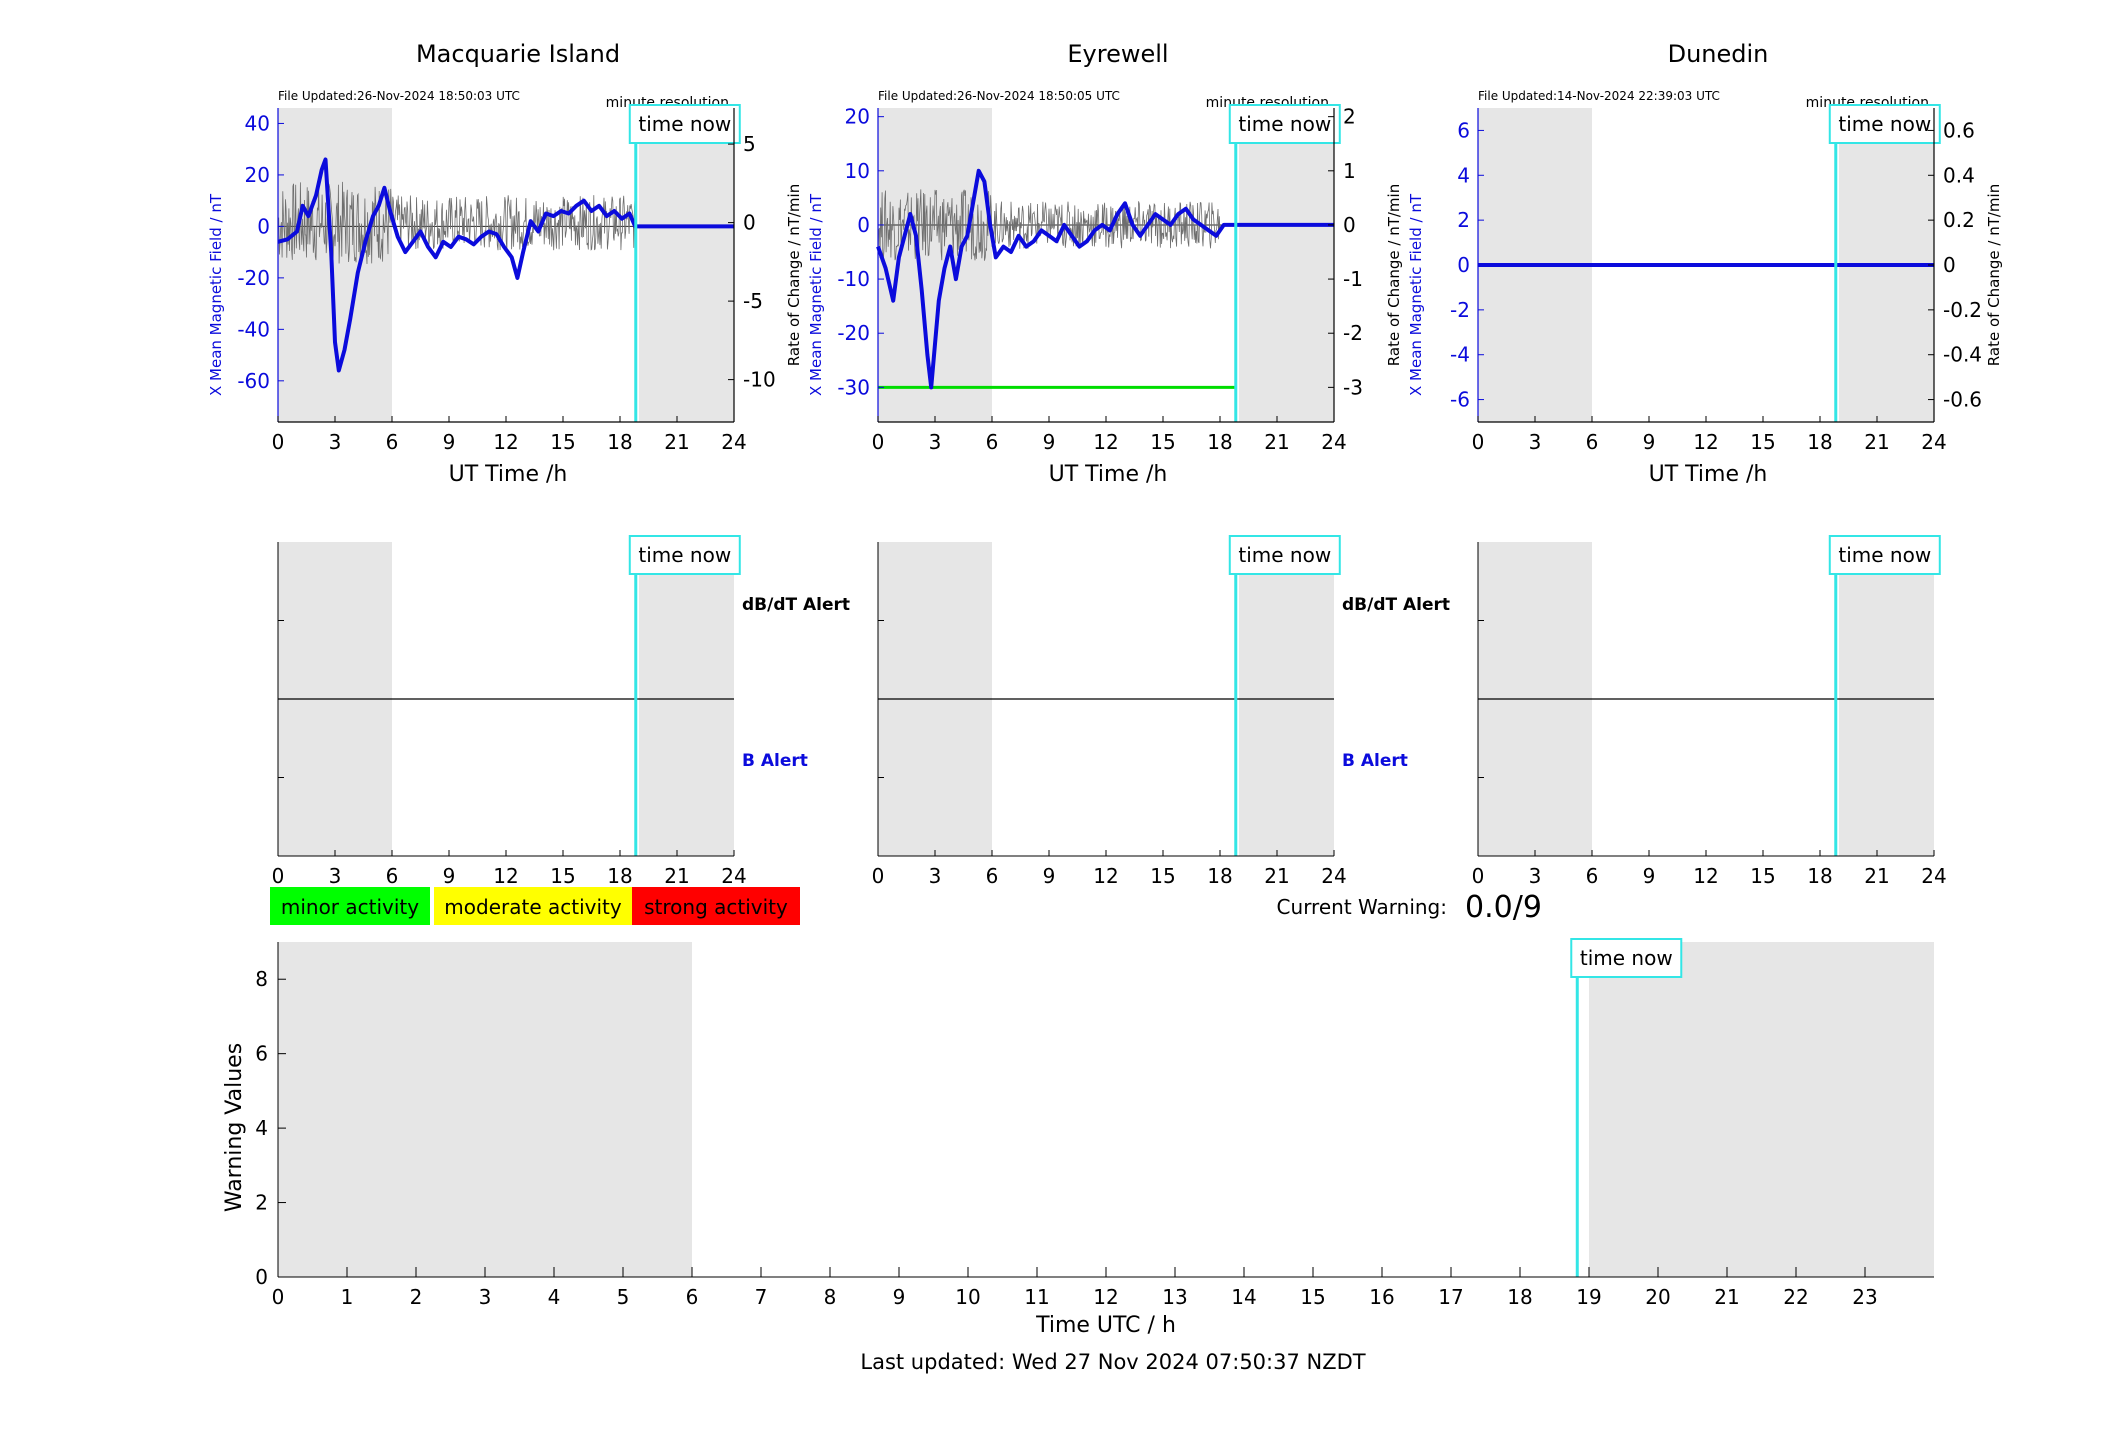 Image resolution: width=2117 pixels, height=1437 pixels. I want to click on current-warning-value: 0.0/9, so click(1503, 907).